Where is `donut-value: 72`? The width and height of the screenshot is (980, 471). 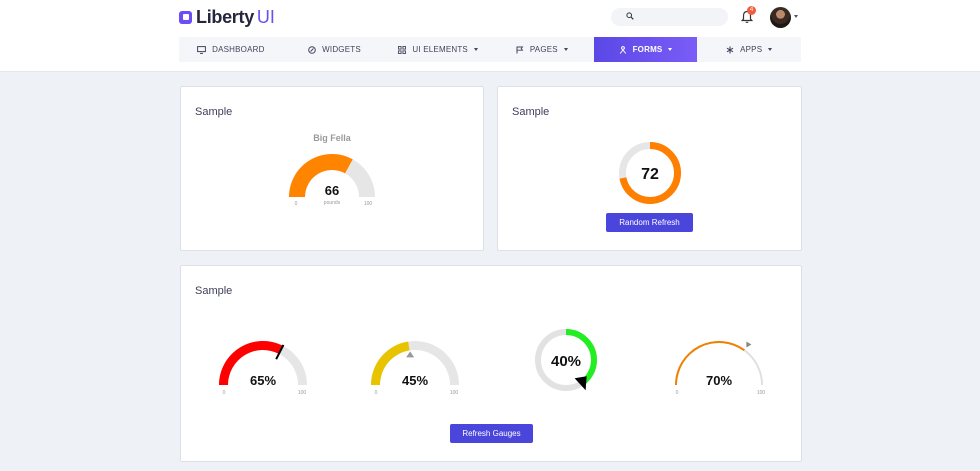
donut-value: 72 is located at coordinates (650, 174).